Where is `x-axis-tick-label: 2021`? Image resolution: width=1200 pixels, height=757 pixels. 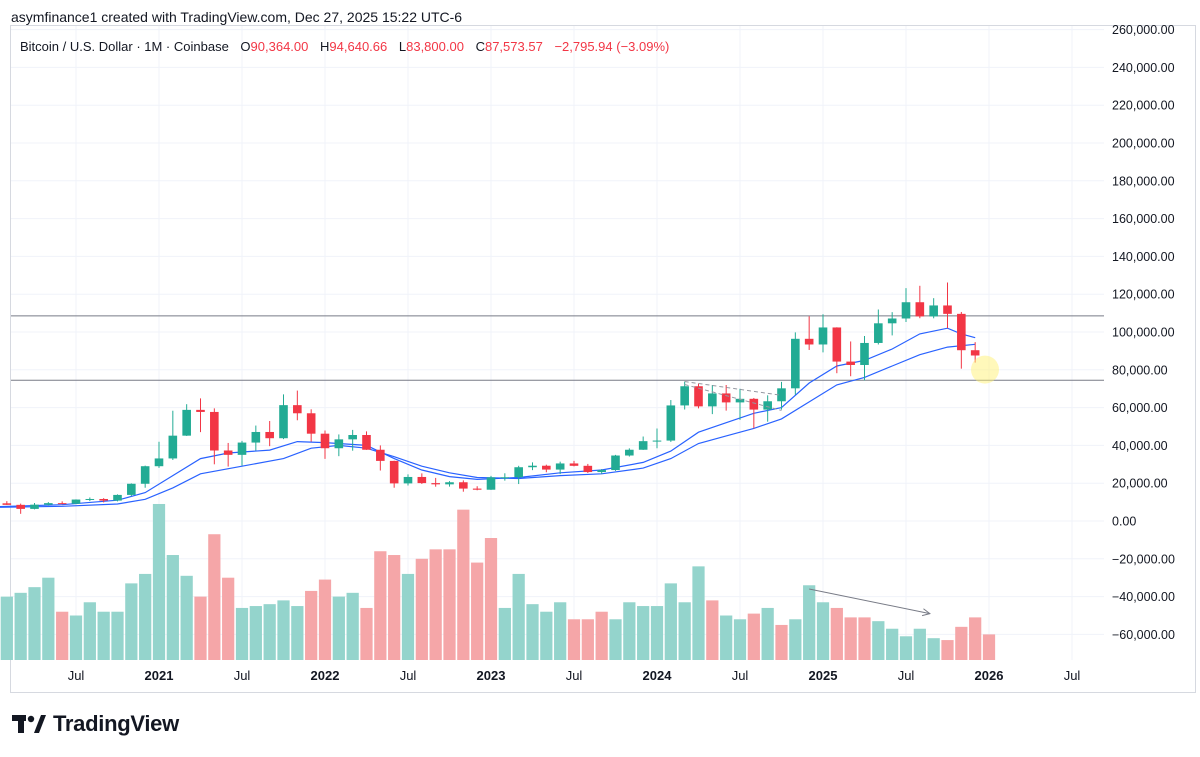
x-axis-tick-label: 2021 is located at coordinates (159, 675).